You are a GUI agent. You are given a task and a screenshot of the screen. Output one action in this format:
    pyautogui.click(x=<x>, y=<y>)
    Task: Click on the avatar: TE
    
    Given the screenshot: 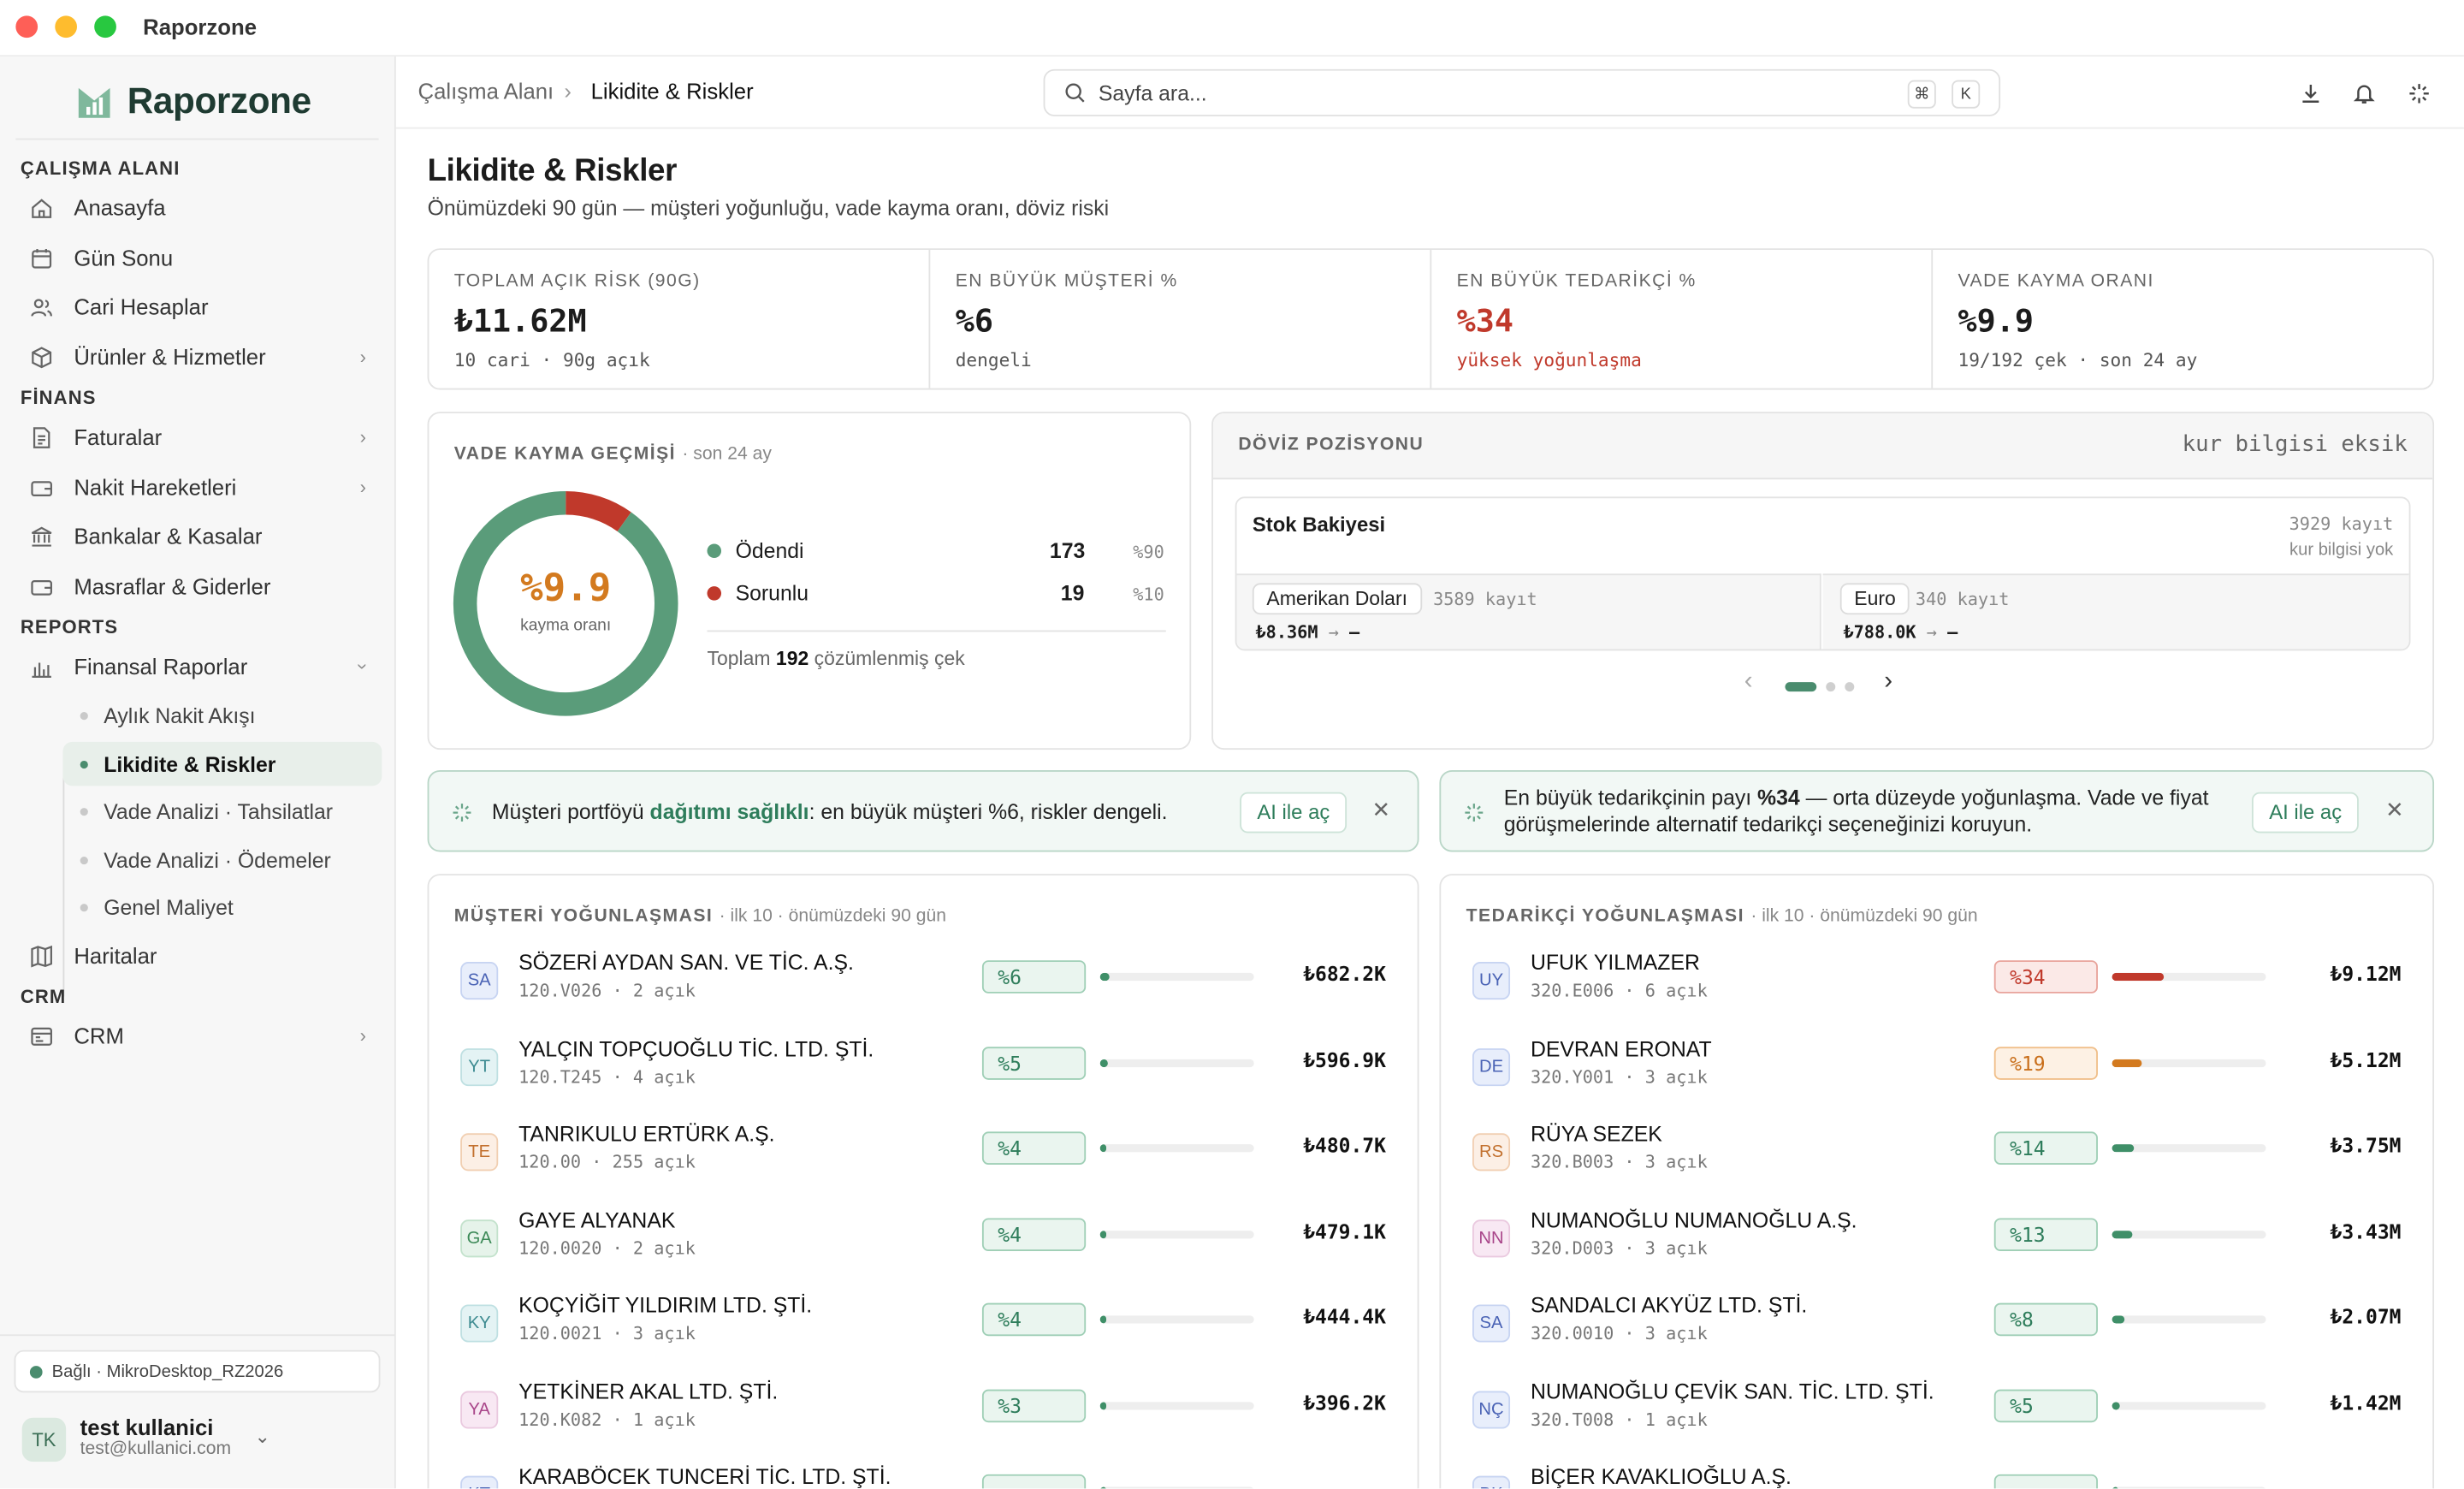 What is the action you would take?
    pyautogui.click(x=479, y=1152)
    